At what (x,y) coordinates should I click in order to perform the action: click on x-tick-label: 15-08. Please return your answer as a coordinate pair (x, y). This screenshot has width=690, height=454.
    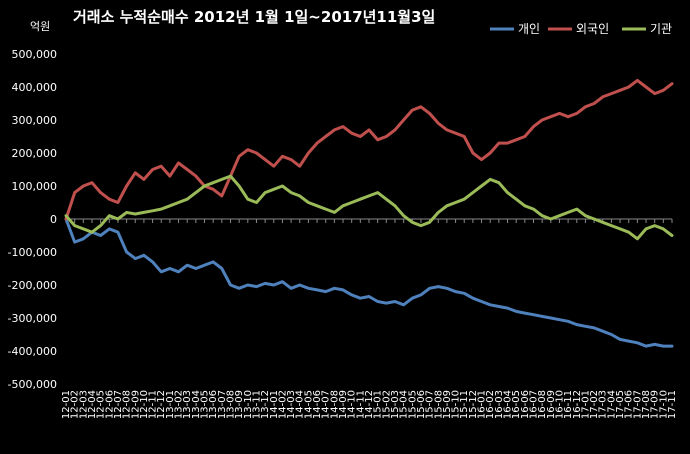
    Looking at the image, I should click on (438, 404).